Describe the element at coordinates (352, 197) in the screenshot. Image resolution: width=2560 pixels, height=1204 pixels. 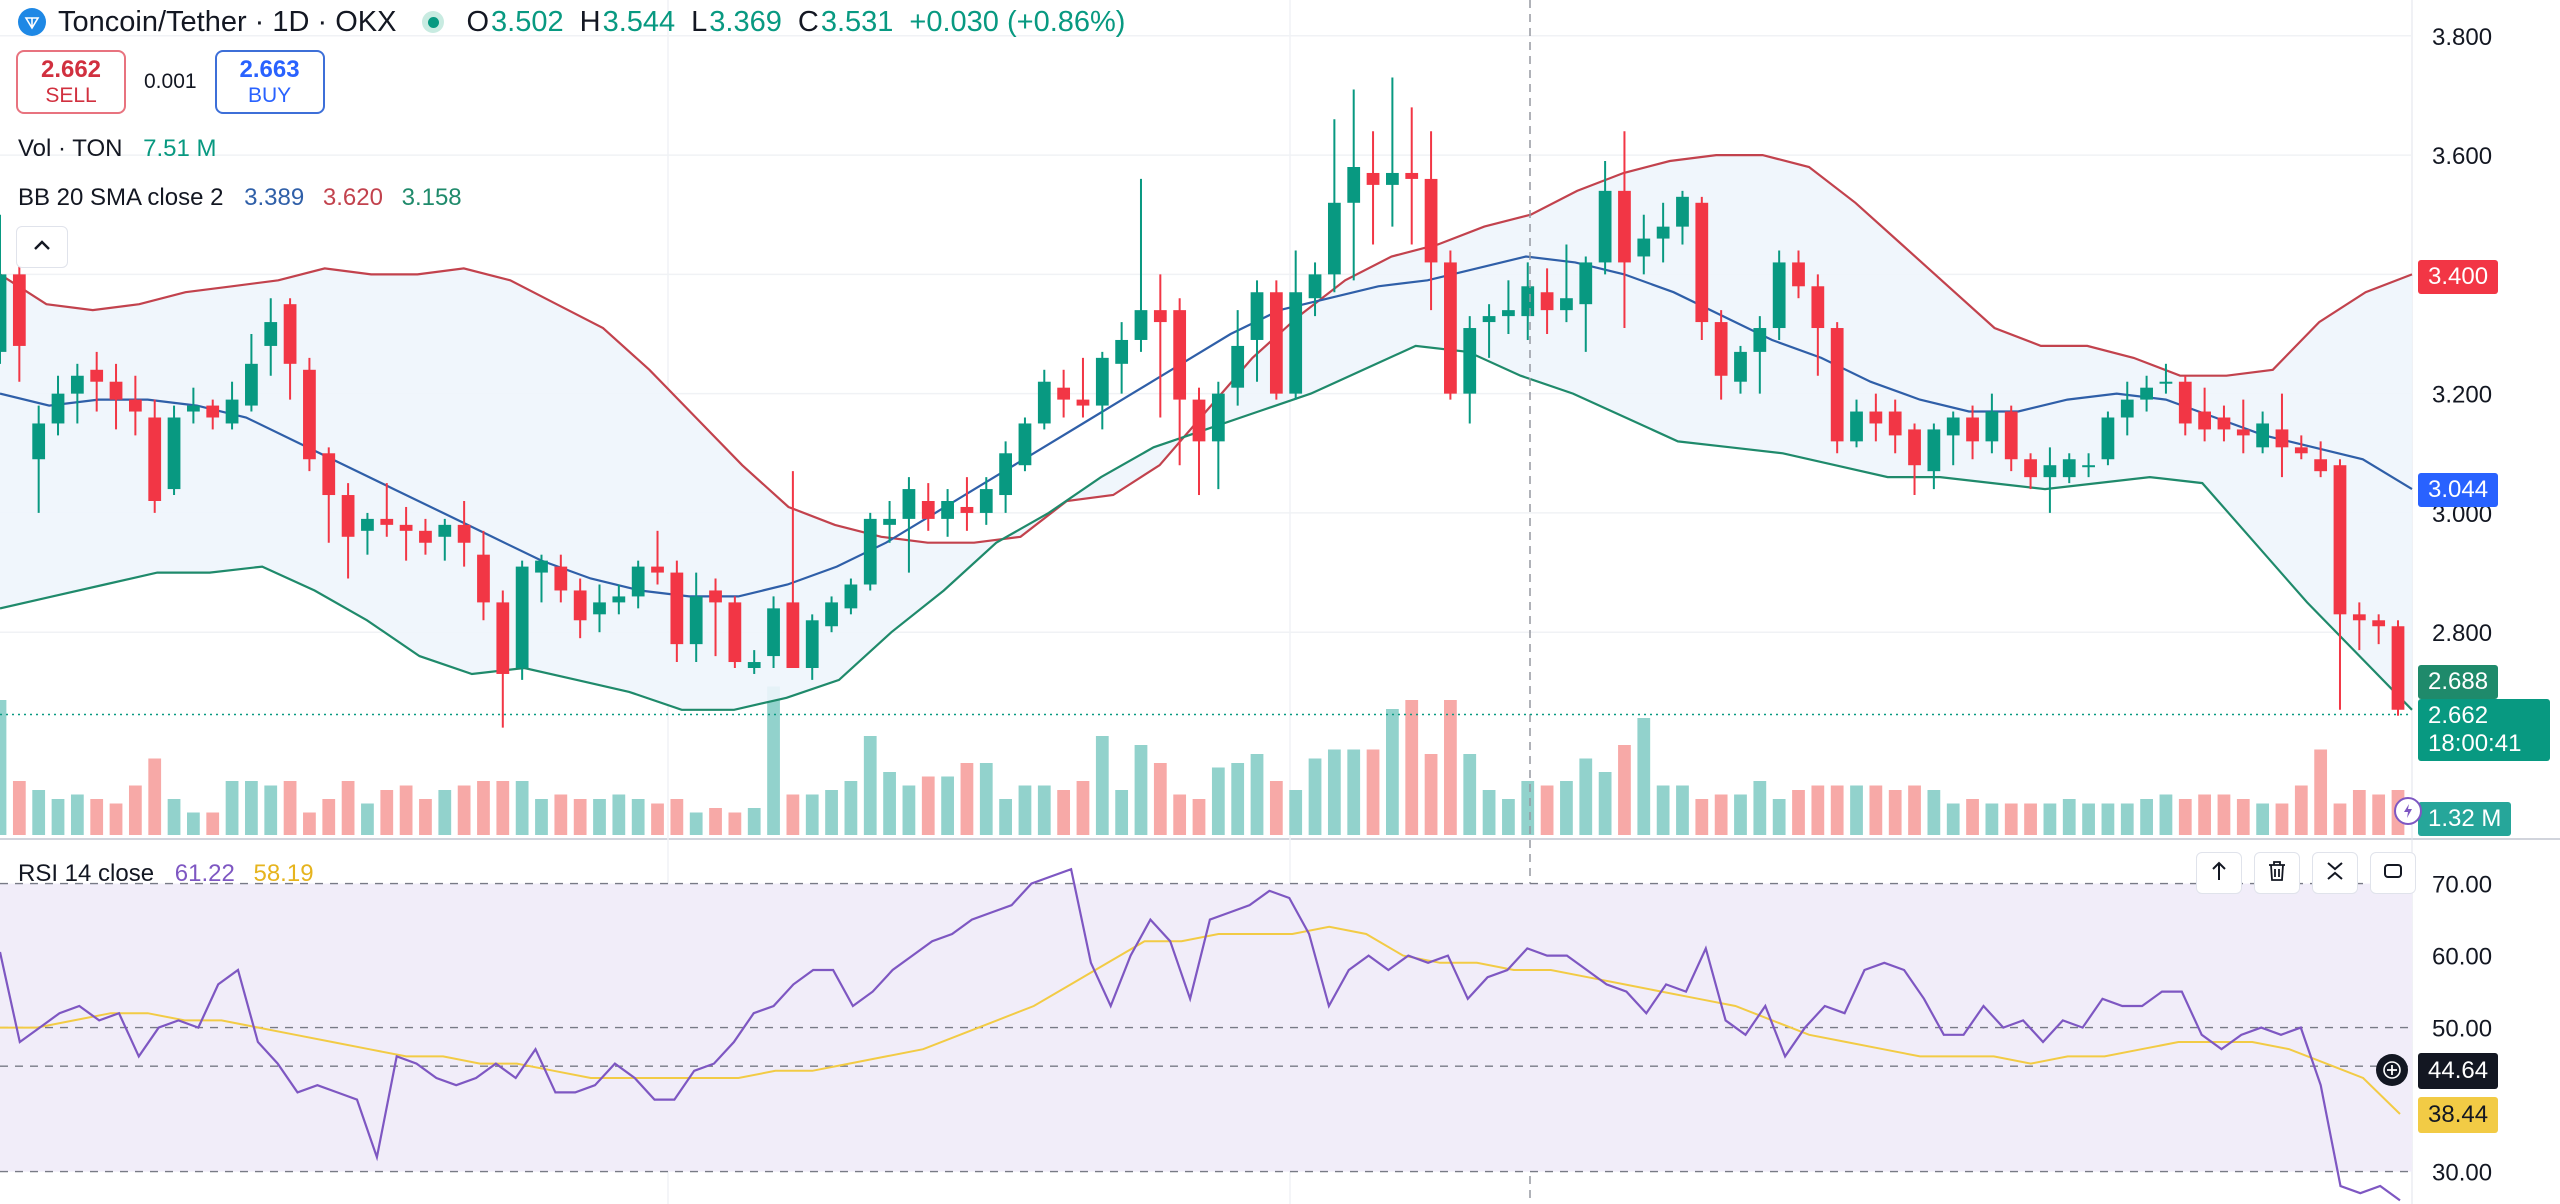
I see `bb-upper-value: 3.620` at that location.